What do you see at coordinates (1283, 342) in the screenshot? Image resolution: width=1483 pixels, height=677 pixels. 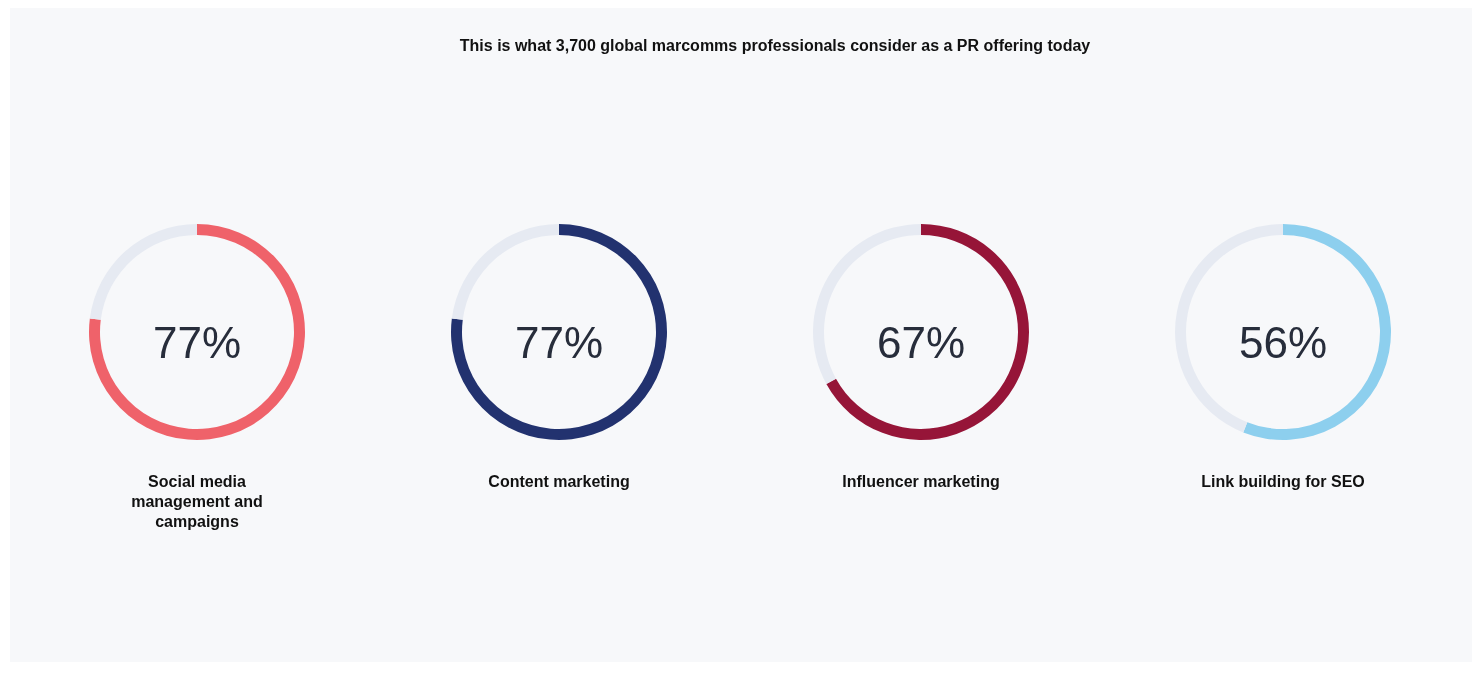 I see `data-label: 56%` at bounding box center [1283, 342].